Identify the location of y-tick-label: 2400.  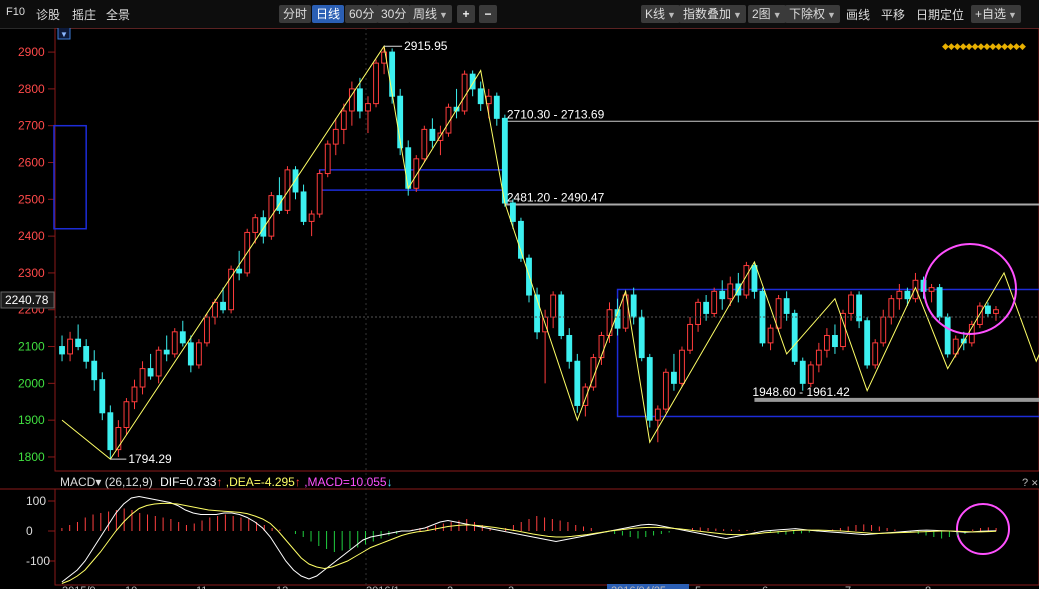
(31, 236).